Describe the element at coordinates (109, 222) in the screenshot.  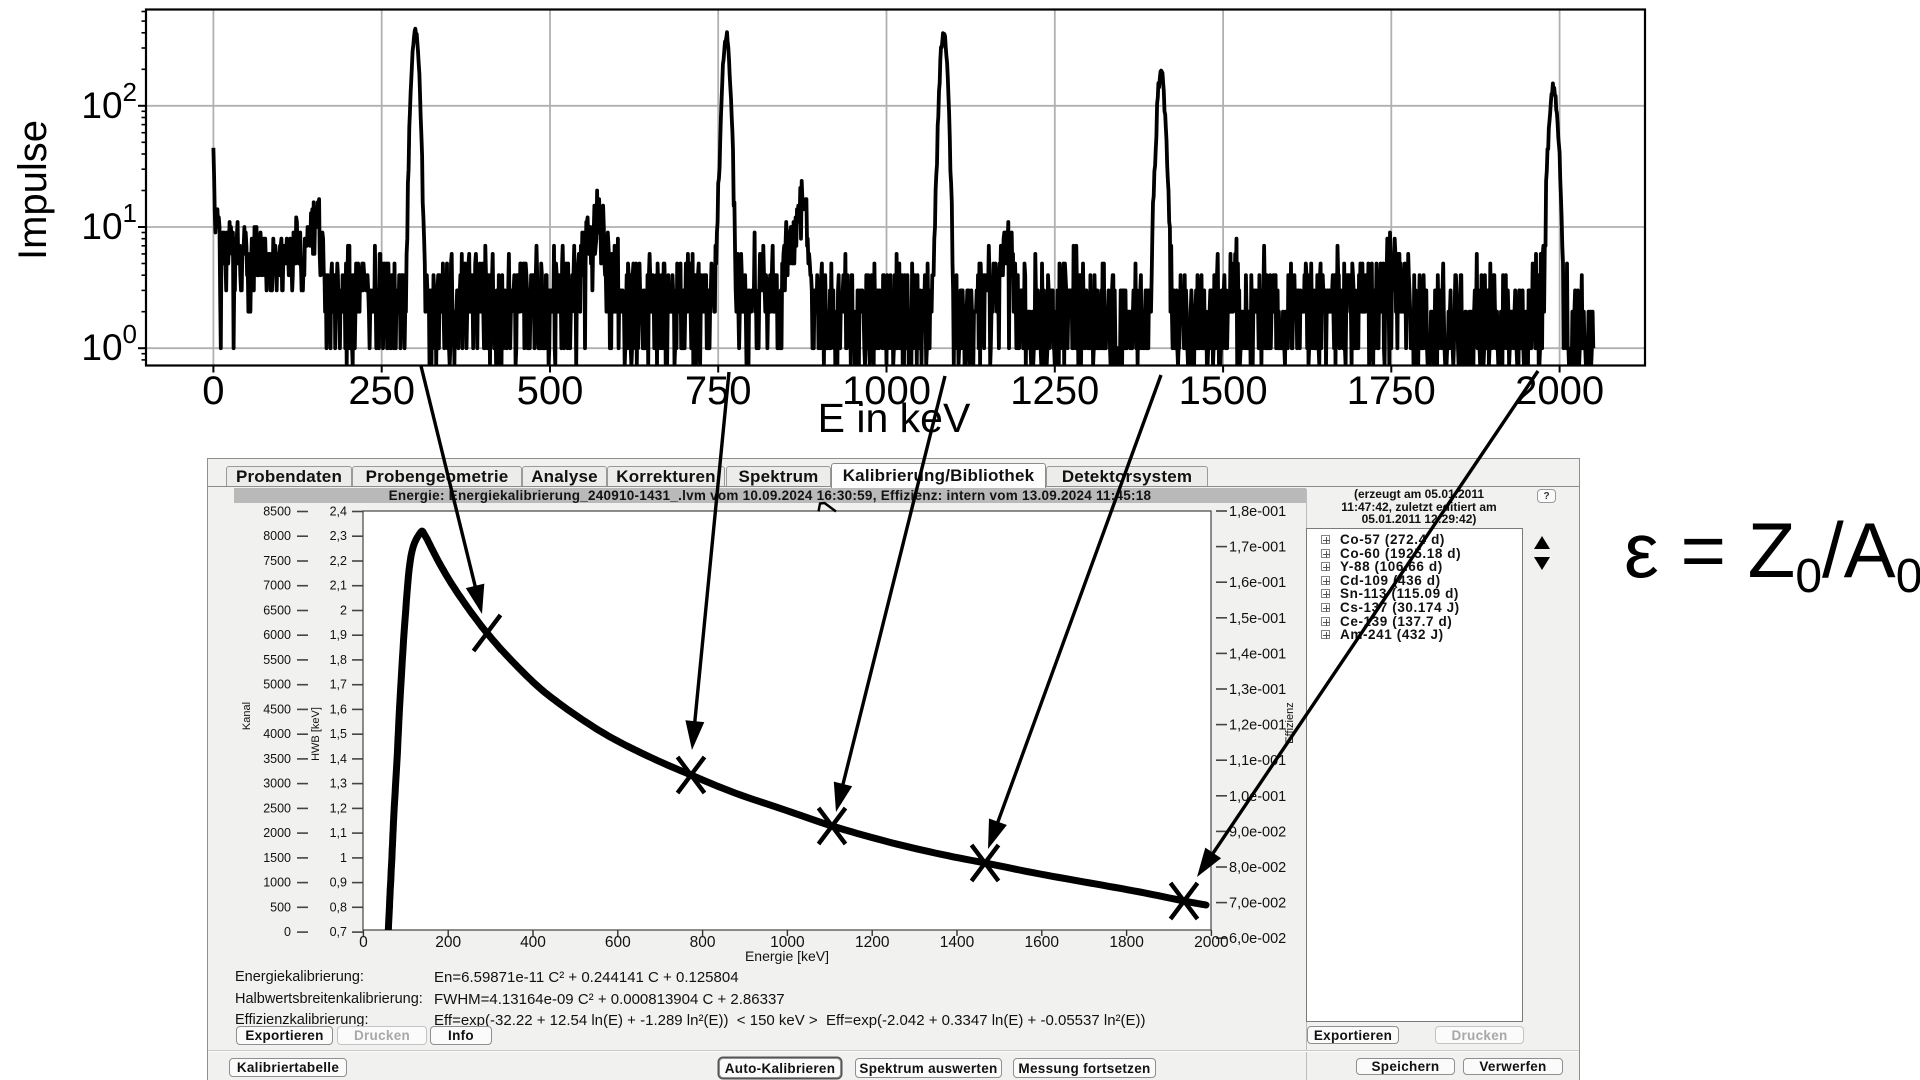
I see `svg-text: 10¹` at that location.